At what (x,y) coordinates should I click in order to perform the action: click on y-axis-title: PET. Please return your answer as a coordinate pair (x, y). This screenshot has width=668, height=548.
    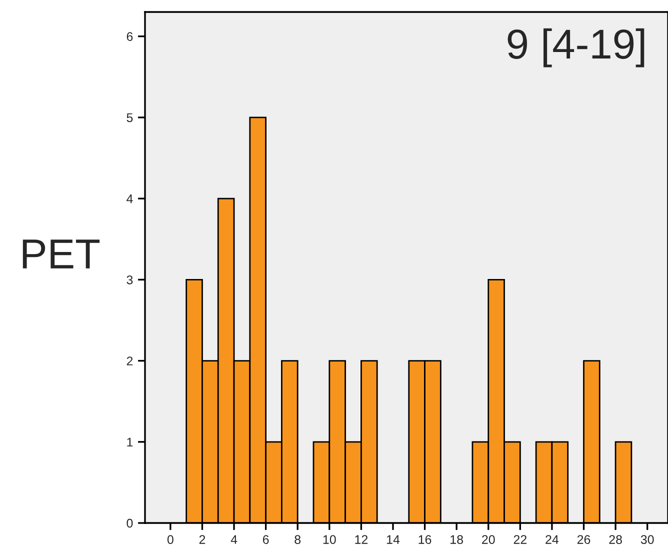
    Looking at the image, I should click on (61, 254).